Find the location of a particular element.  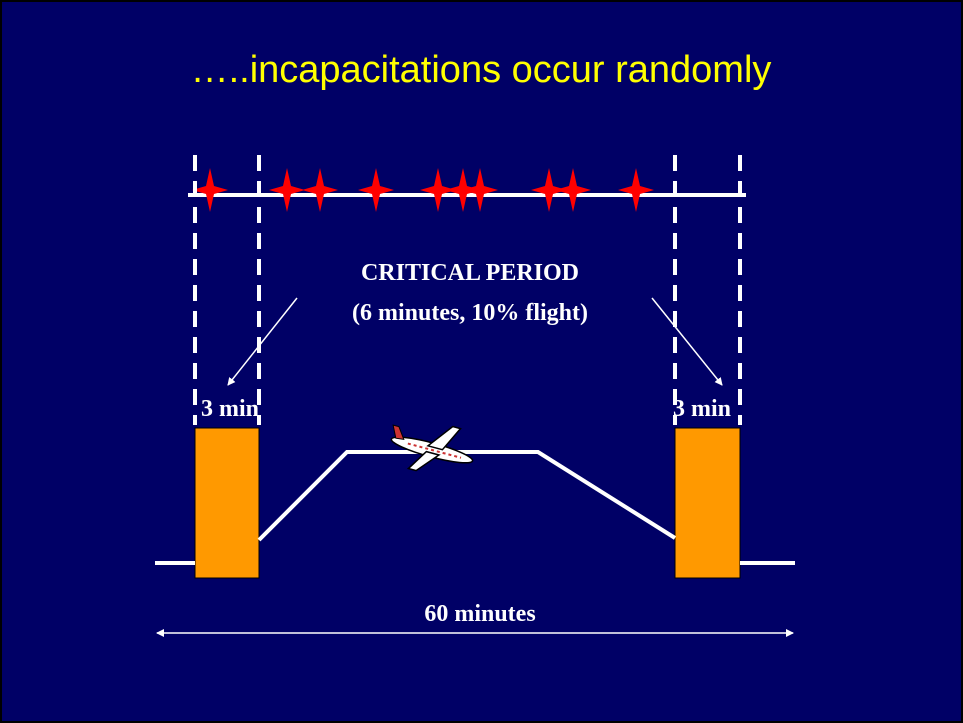

timeline is located at coordinates (467, 190).